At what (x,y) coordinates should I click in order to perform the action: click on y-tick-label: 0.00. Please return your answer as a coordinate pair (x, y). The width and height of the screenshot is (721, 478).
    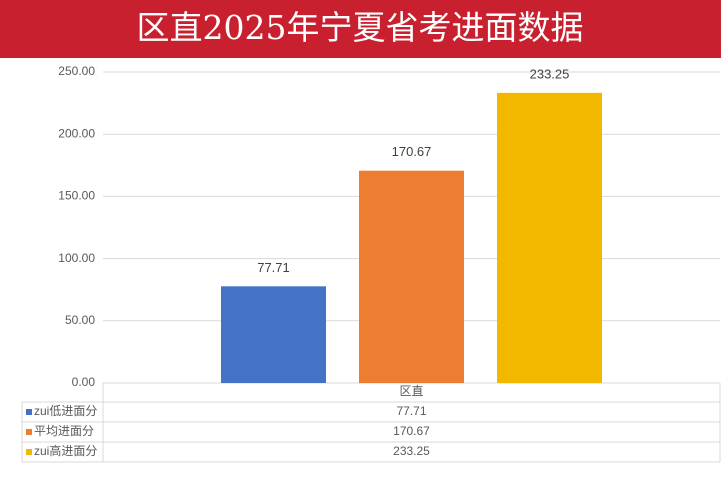
    Looking at the image, I should click on (84, 382).